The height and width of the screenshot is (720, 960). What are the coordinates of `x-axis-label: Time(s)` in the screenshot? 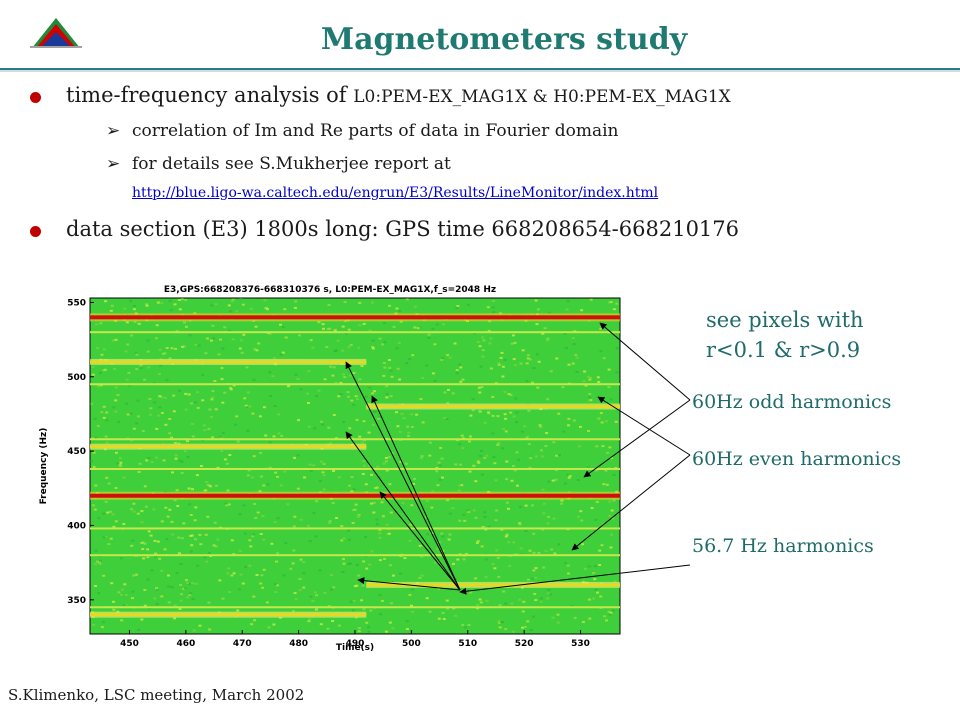 It's located at (355, 648).